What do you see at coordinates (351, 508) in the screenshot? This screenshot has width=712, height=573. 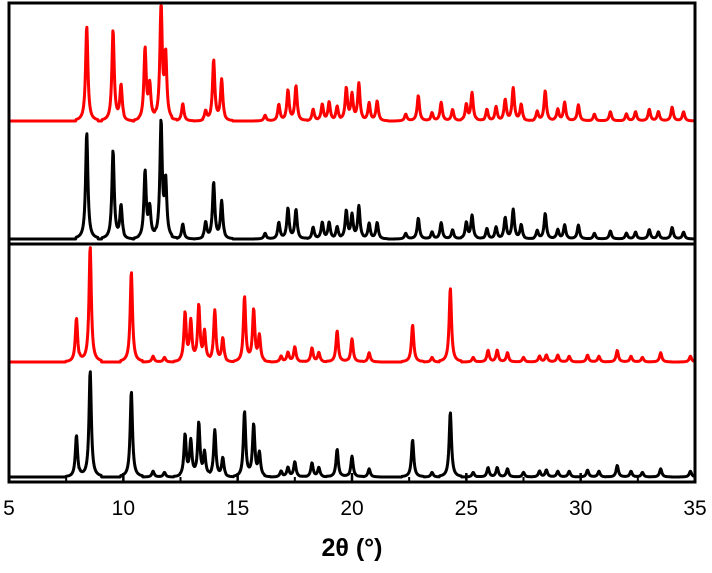 I see `x-tick-label: 20` at bounding box center [351, 508].